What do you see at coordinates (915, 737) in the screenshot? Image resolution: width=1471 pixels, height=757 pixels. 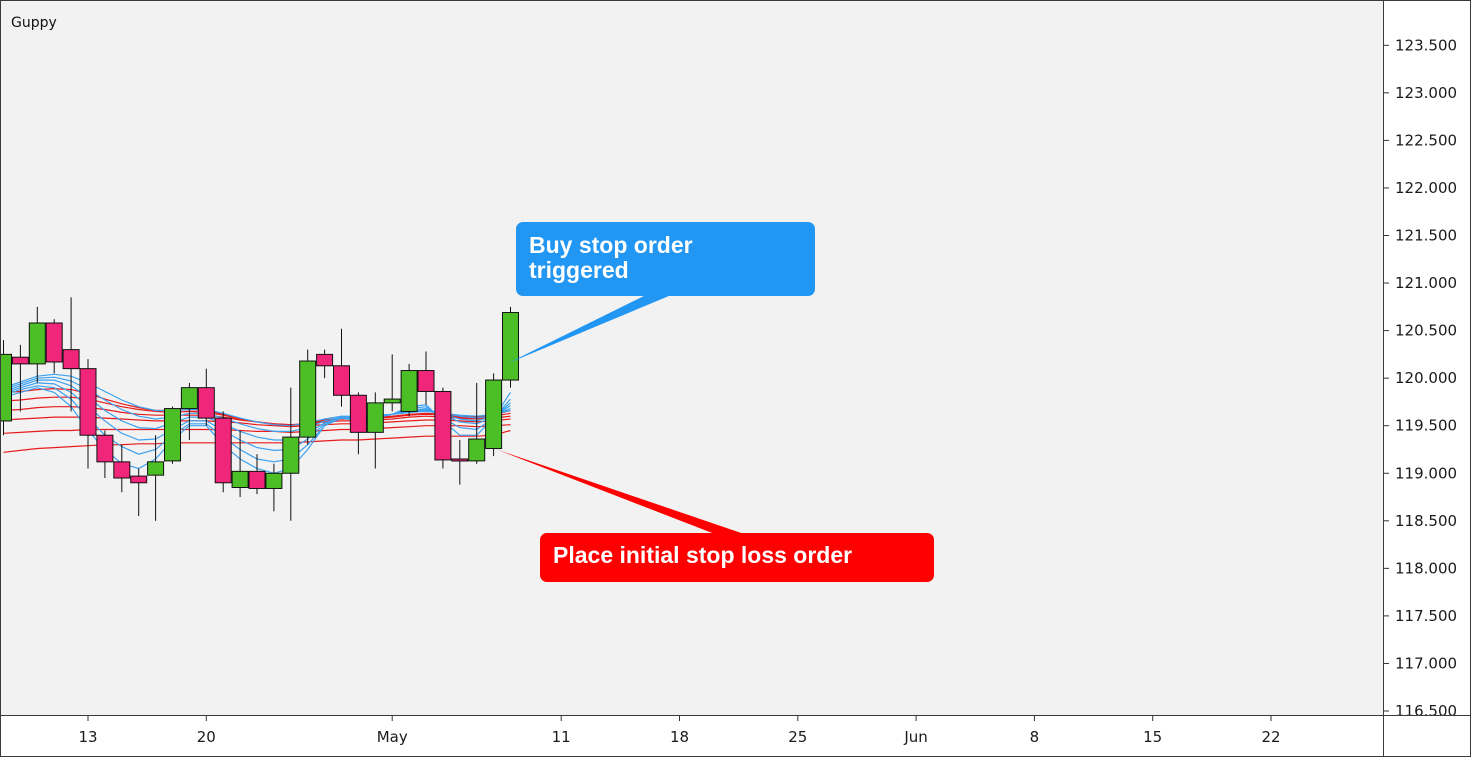 I see `time-tick-label: Jun` at bounding box center [915, 737].